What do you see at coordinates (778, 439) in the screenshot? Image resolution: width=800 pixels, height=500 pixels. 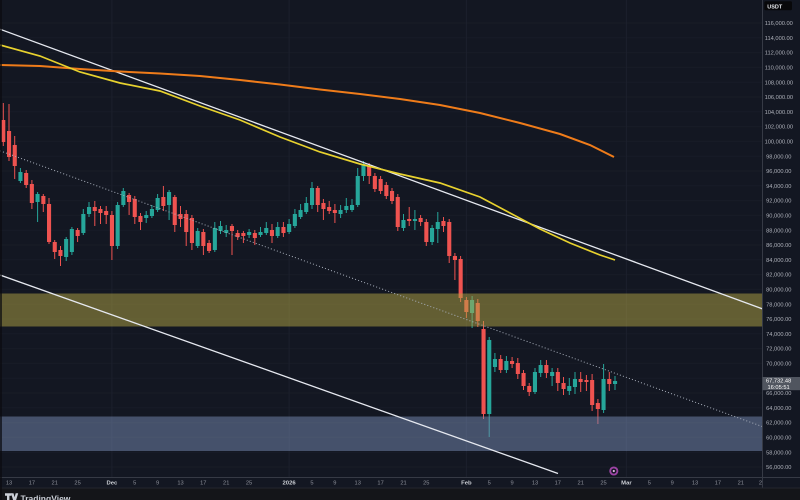 I see `svg-text: 60,000.00` at bounding box center [778, 439].